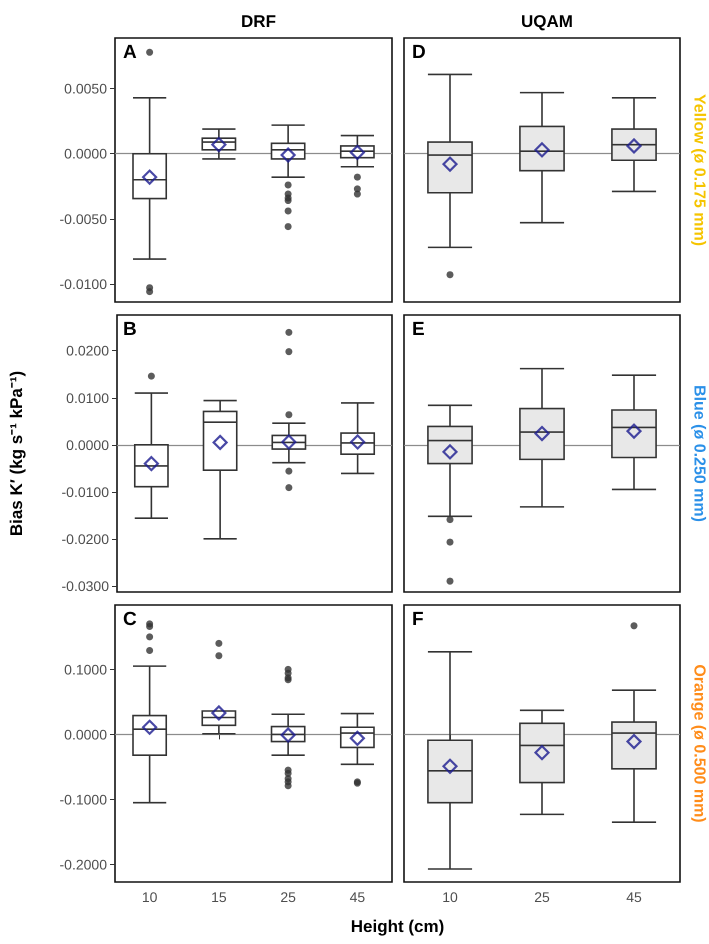  What do you see at coordinates (398, 927) in the screenshot?
I see `x-axis-title: Height (cm)` at bounding box center [398, 927].